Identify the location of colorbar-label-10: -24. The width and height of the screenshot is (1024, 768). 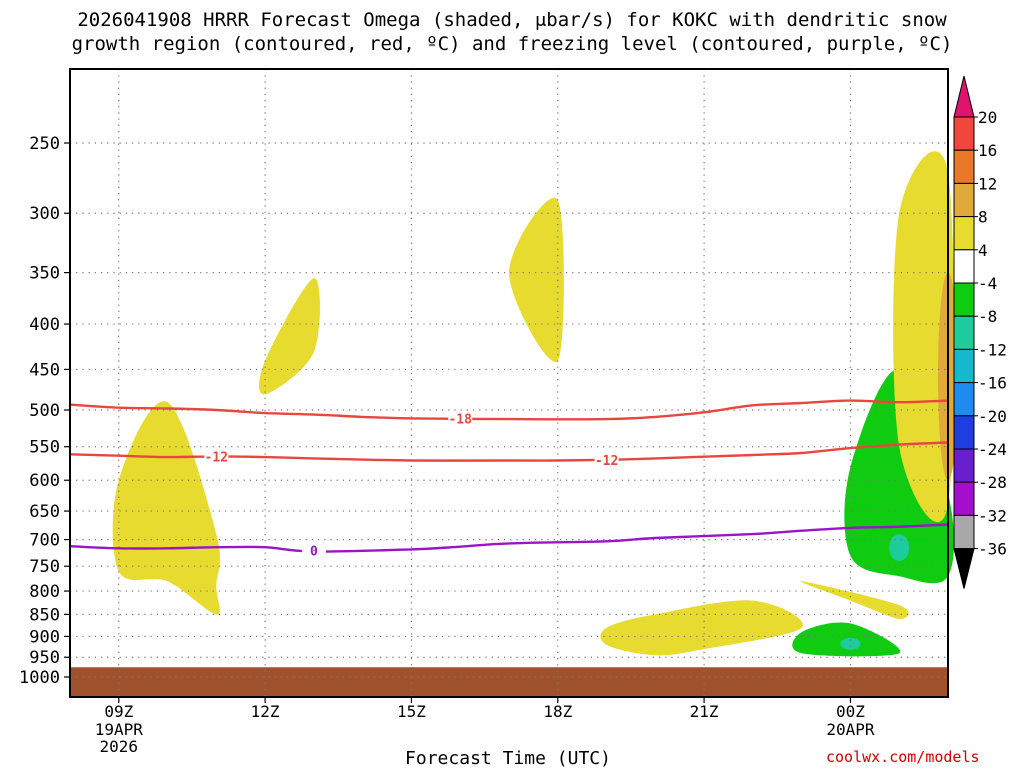
(992, 449).